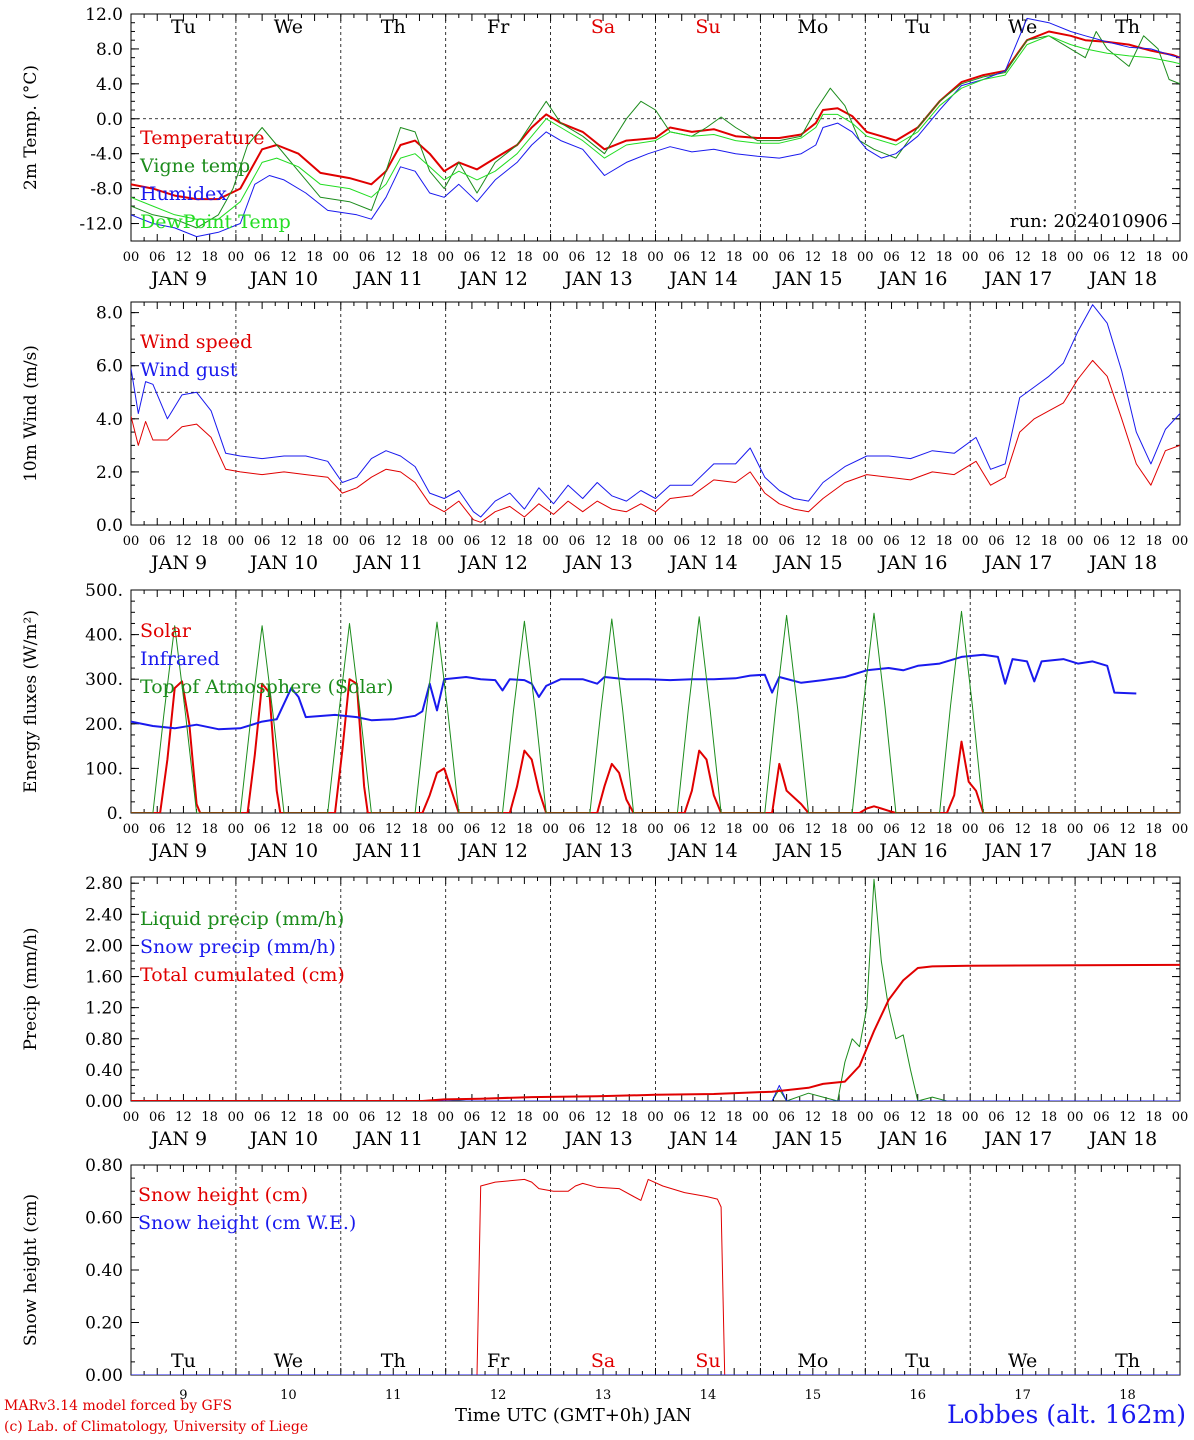  What do you see at coordinates (104, 1376) in the screenshot?
I see `y-tick-label: 0.00` at bounding box center [104, 1376].